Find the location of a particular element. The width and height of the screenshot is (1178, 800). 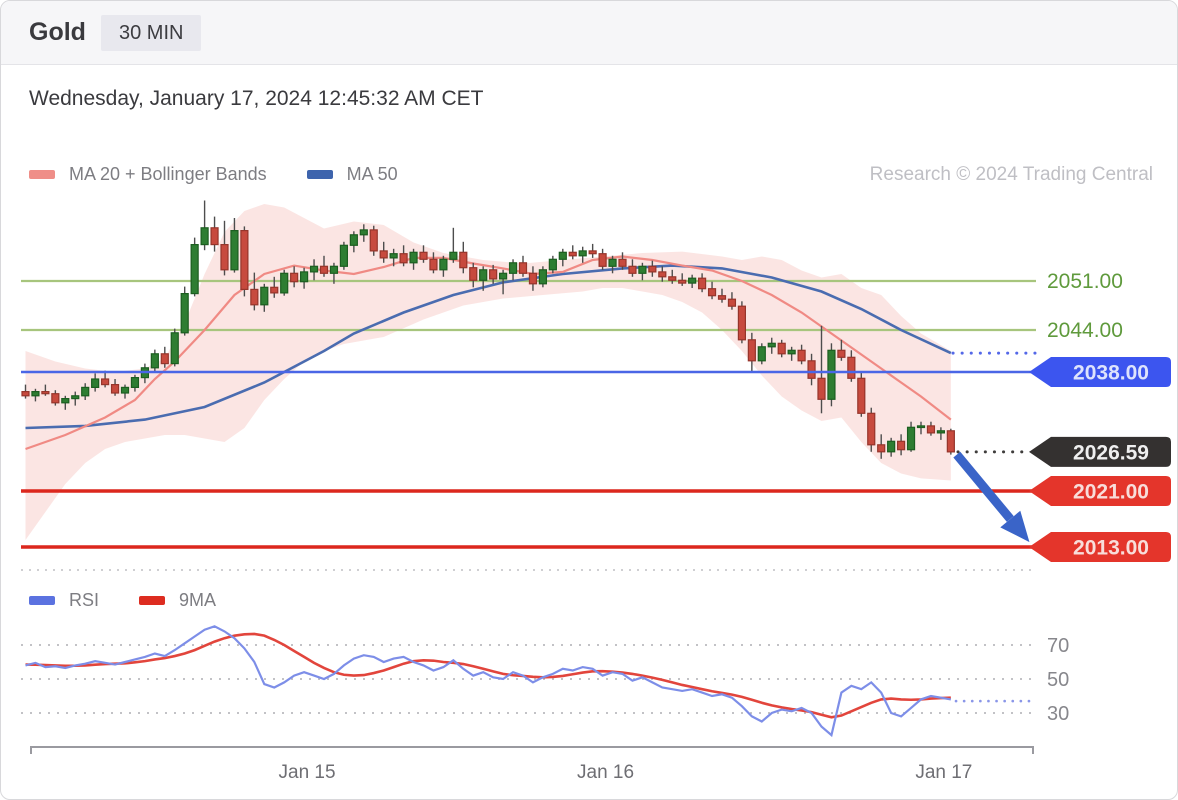

ma20-bollinger-legend-label: MA 20 + Bollinger Bands is located at coordinates (168, 174).